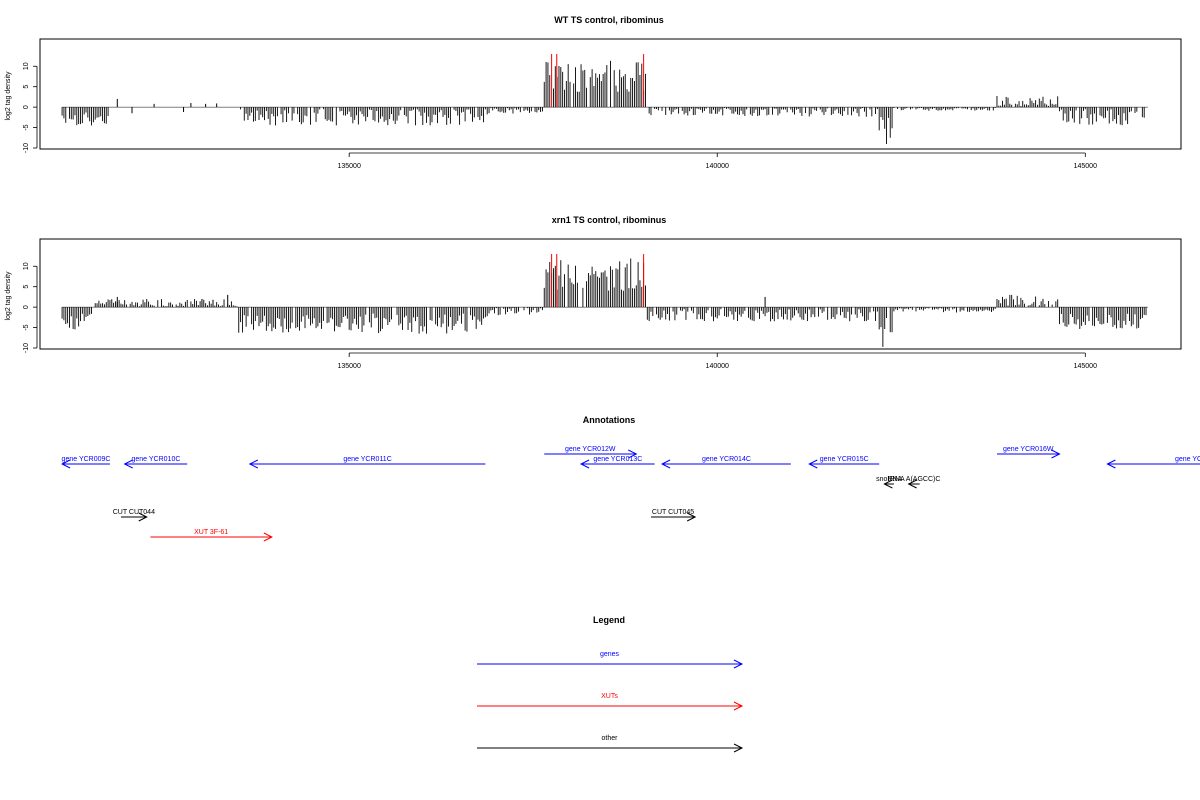  What do you see at coordinates (8, 296) in the screenshot?
I see `ylabel-xrn1: log2 tag density` at bounding box center [8, 296].